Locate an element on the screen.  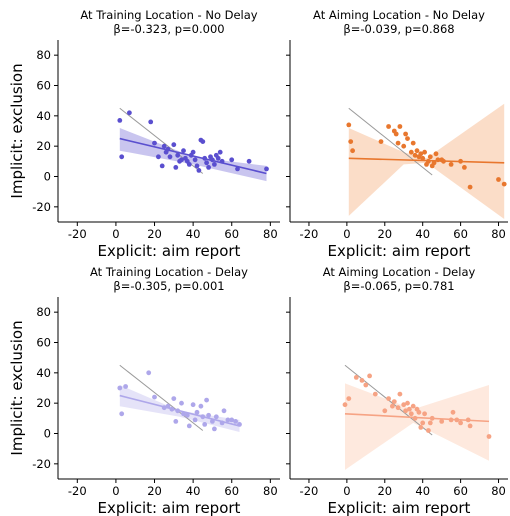
panel-title: At Training Location - No Delay is located at coordinates (168, 15).